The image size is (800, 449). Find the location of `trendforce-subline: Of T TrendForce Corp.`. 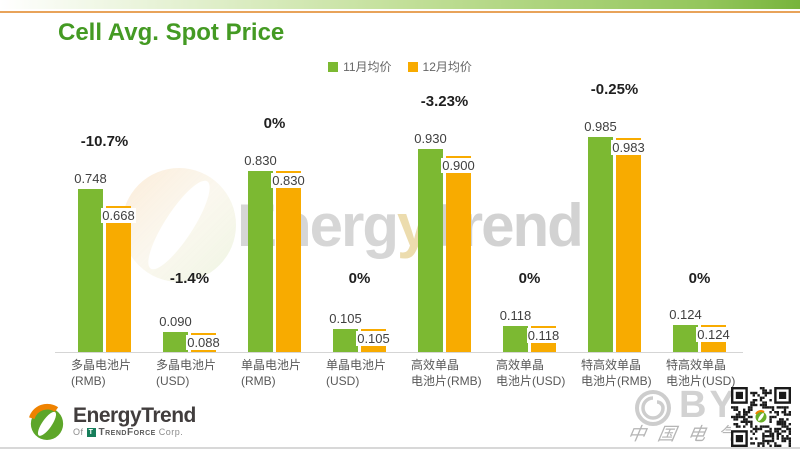

trendforce-subline: Of T TrendForce Corp. is located at coordinates (134, 432).